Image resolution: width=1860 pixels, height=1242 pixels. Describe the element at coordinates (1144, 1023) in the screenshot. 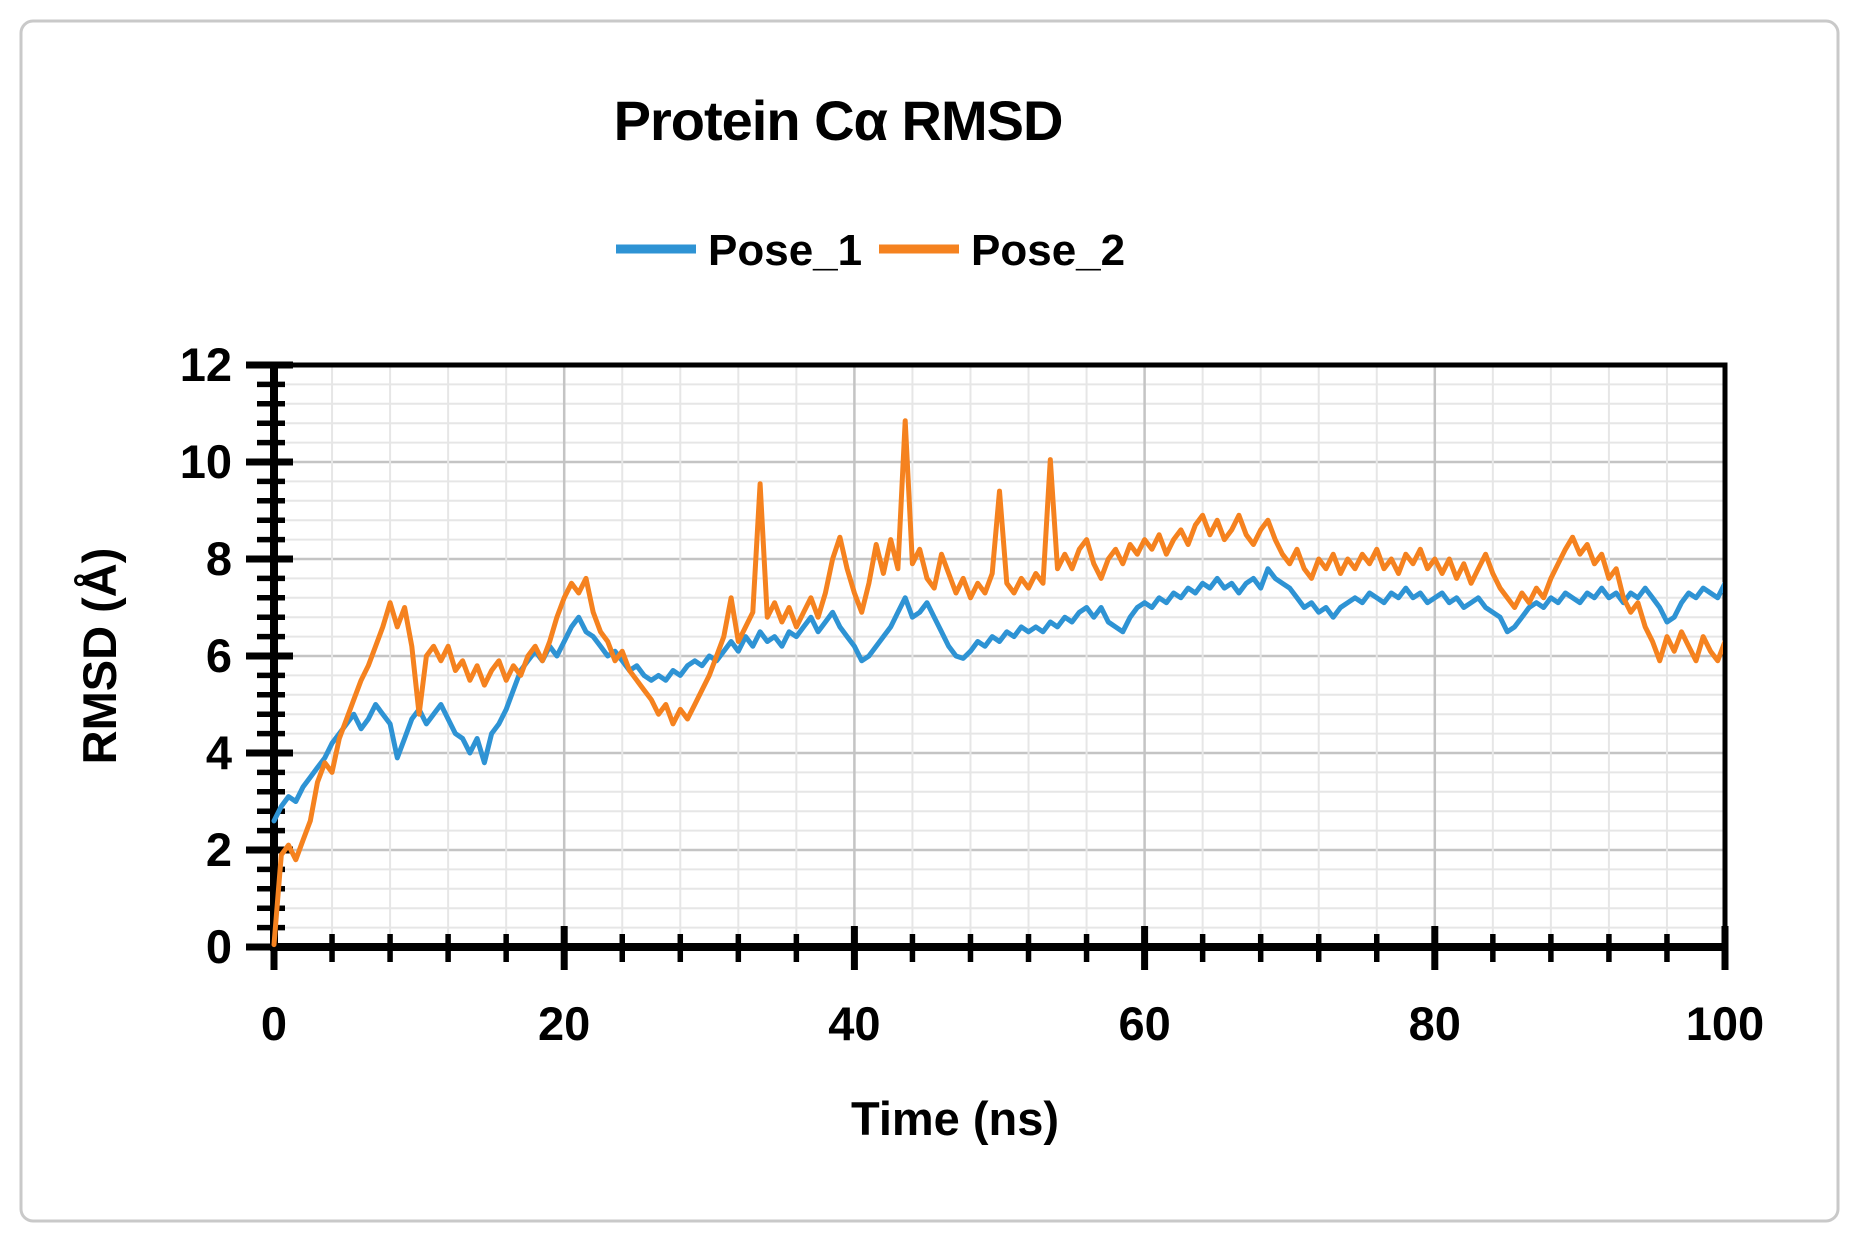

I see `x-tick-label: 60` at that location.